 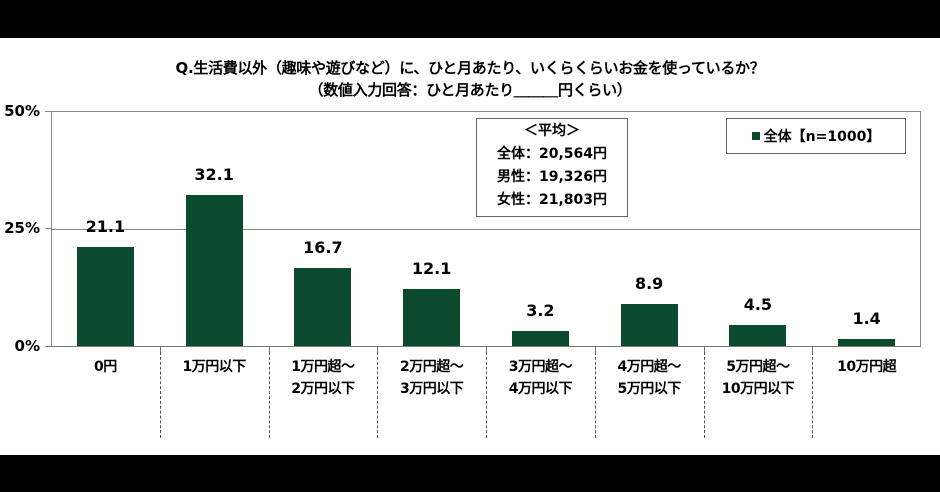 I want to click on legend-label: 全体【n=1000】, so click(x=822, y=137).